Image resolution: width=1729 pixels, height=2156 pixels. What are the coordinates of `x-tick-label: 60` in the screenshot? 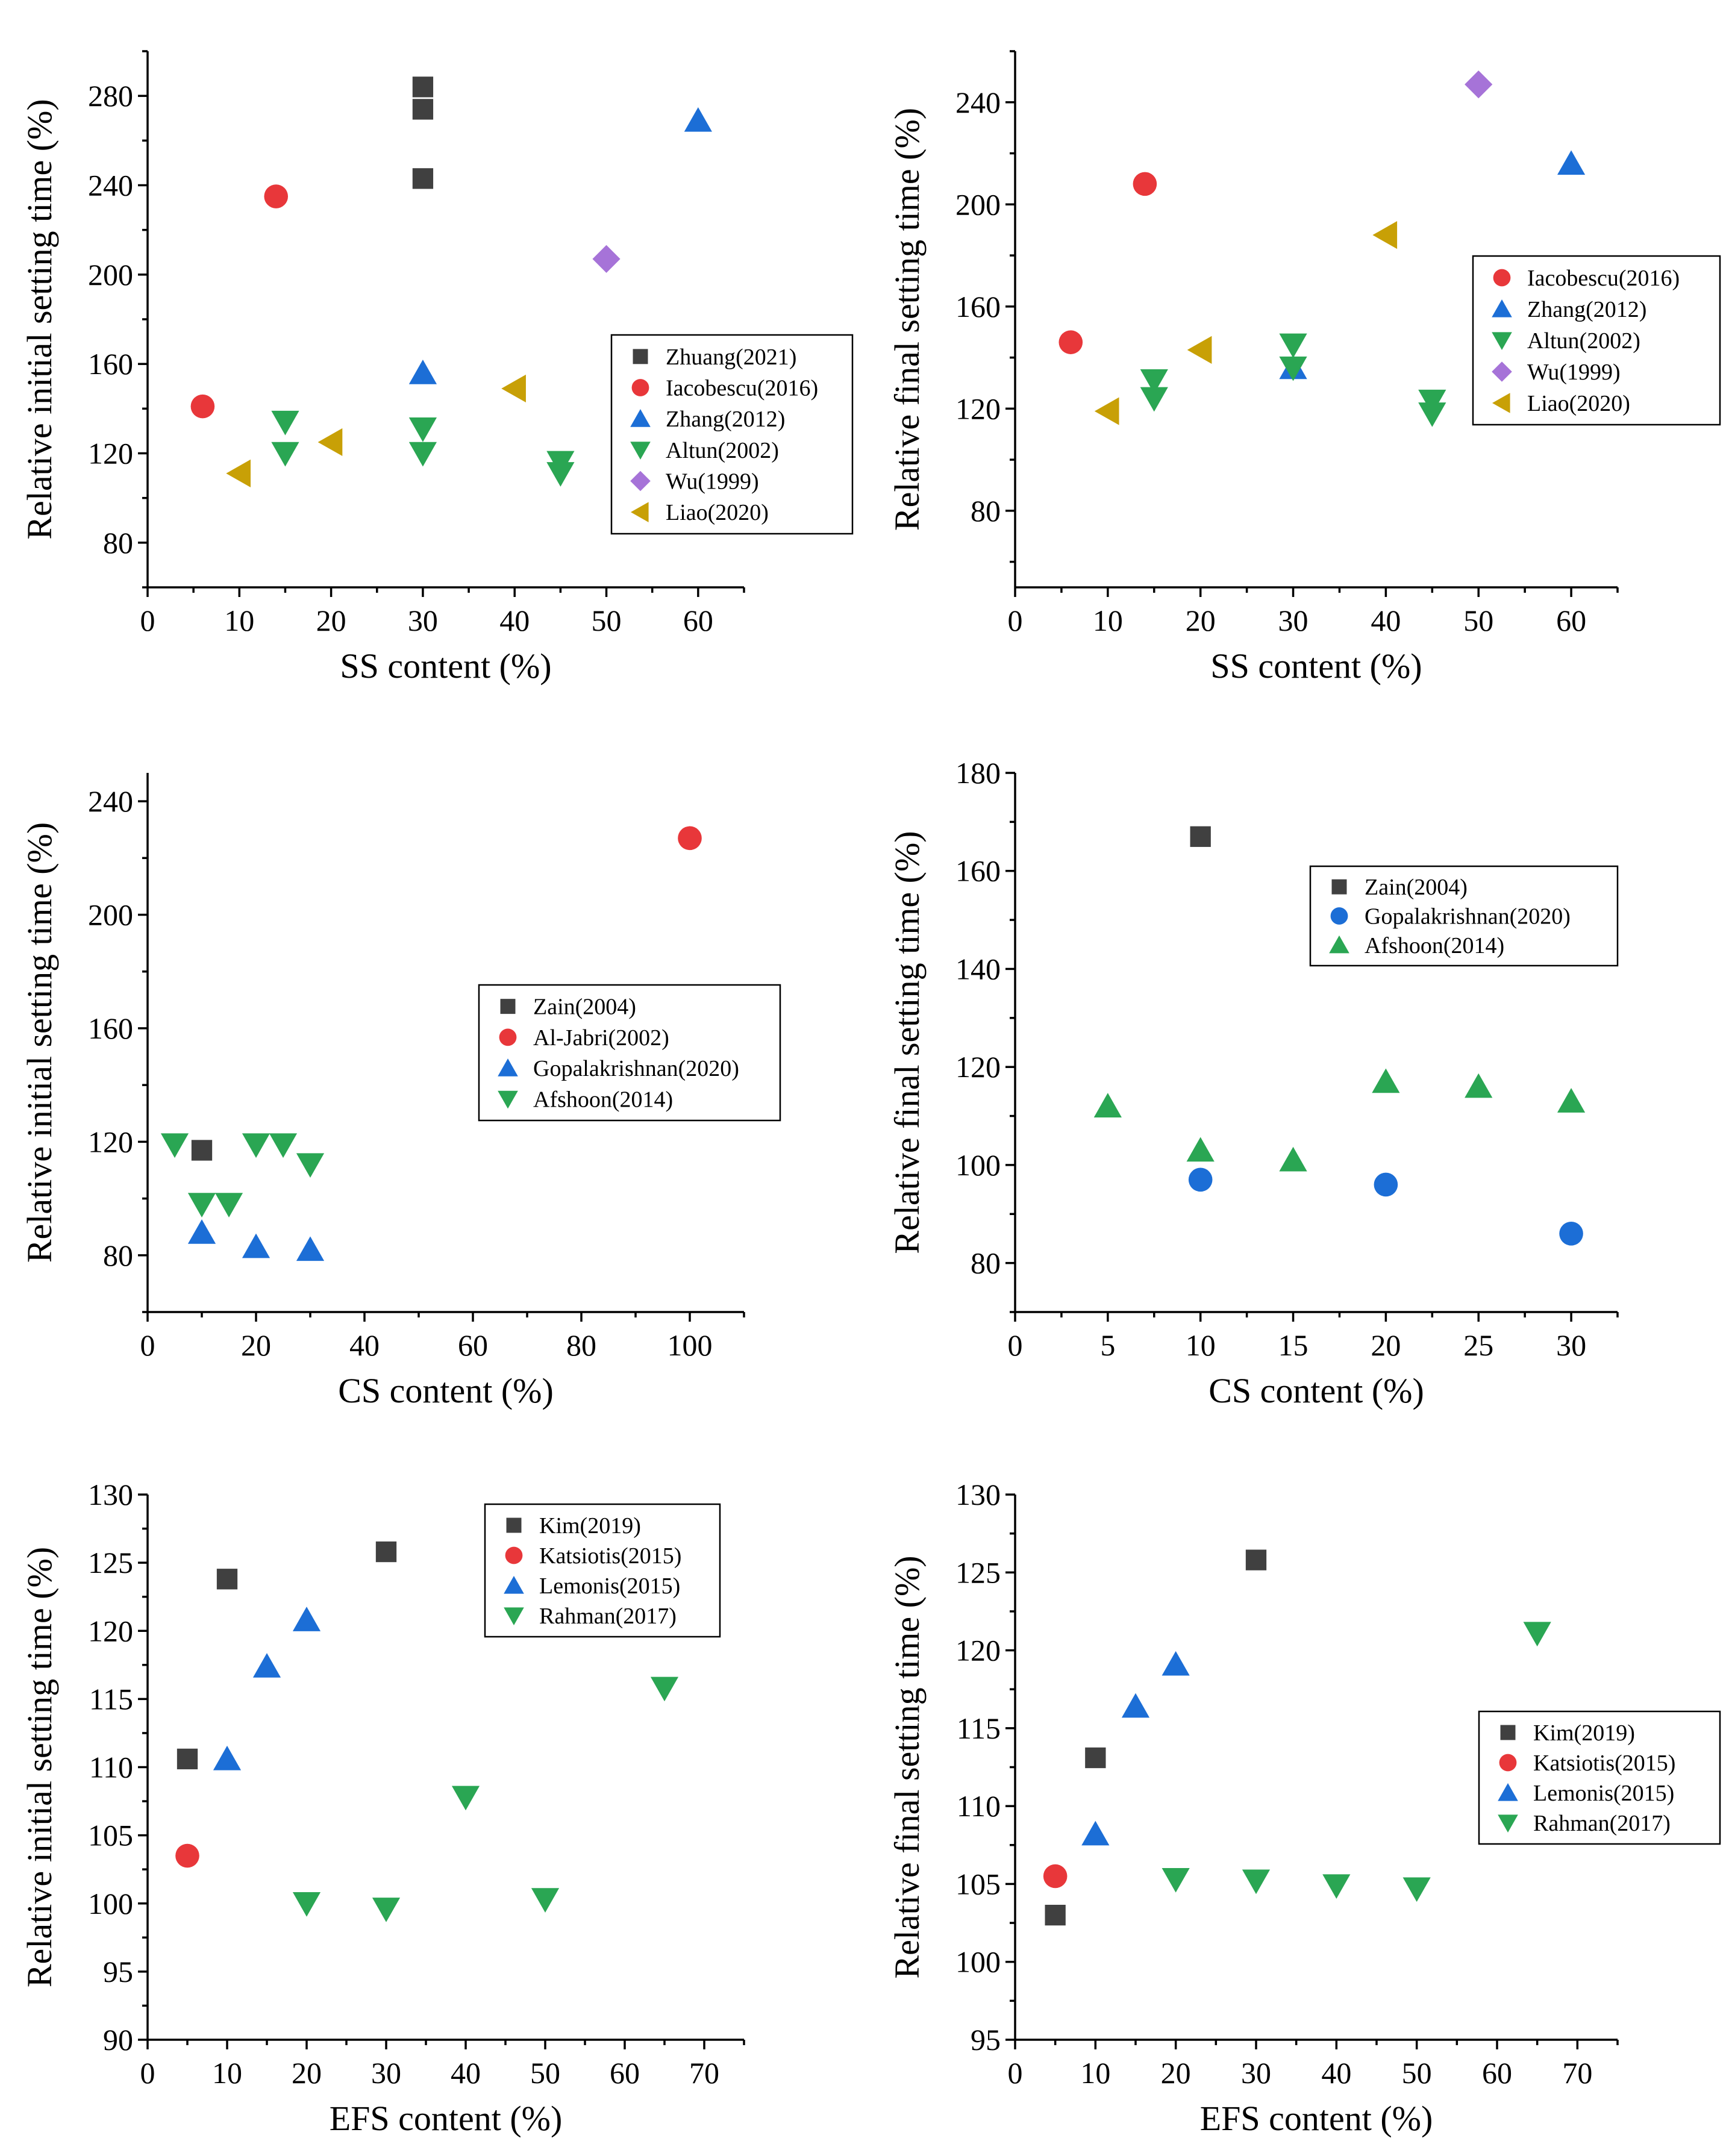 It's located at (625, 2073).